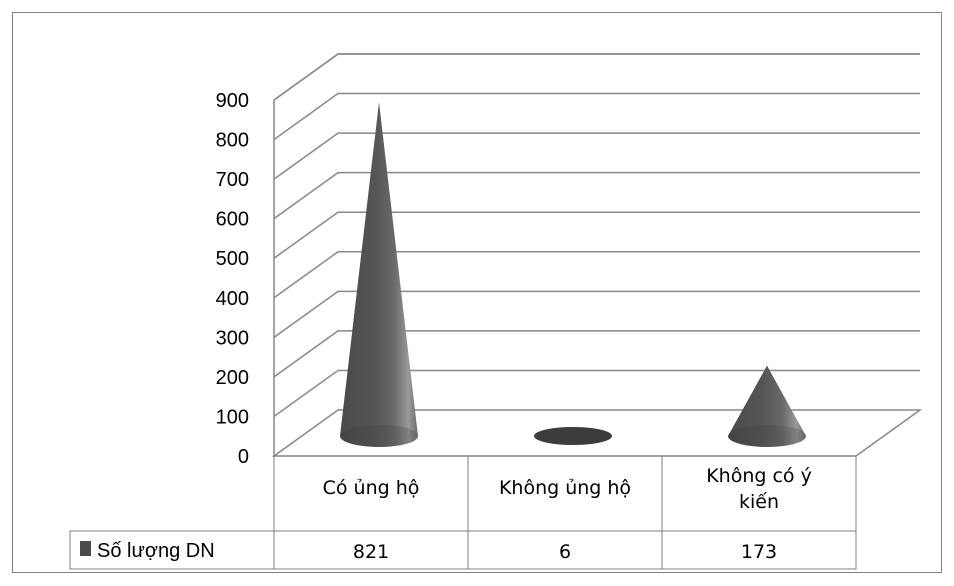  Describe the element at coordinates (759, 476) in the screenshot. I see `category-label: Không có ý` at that location.